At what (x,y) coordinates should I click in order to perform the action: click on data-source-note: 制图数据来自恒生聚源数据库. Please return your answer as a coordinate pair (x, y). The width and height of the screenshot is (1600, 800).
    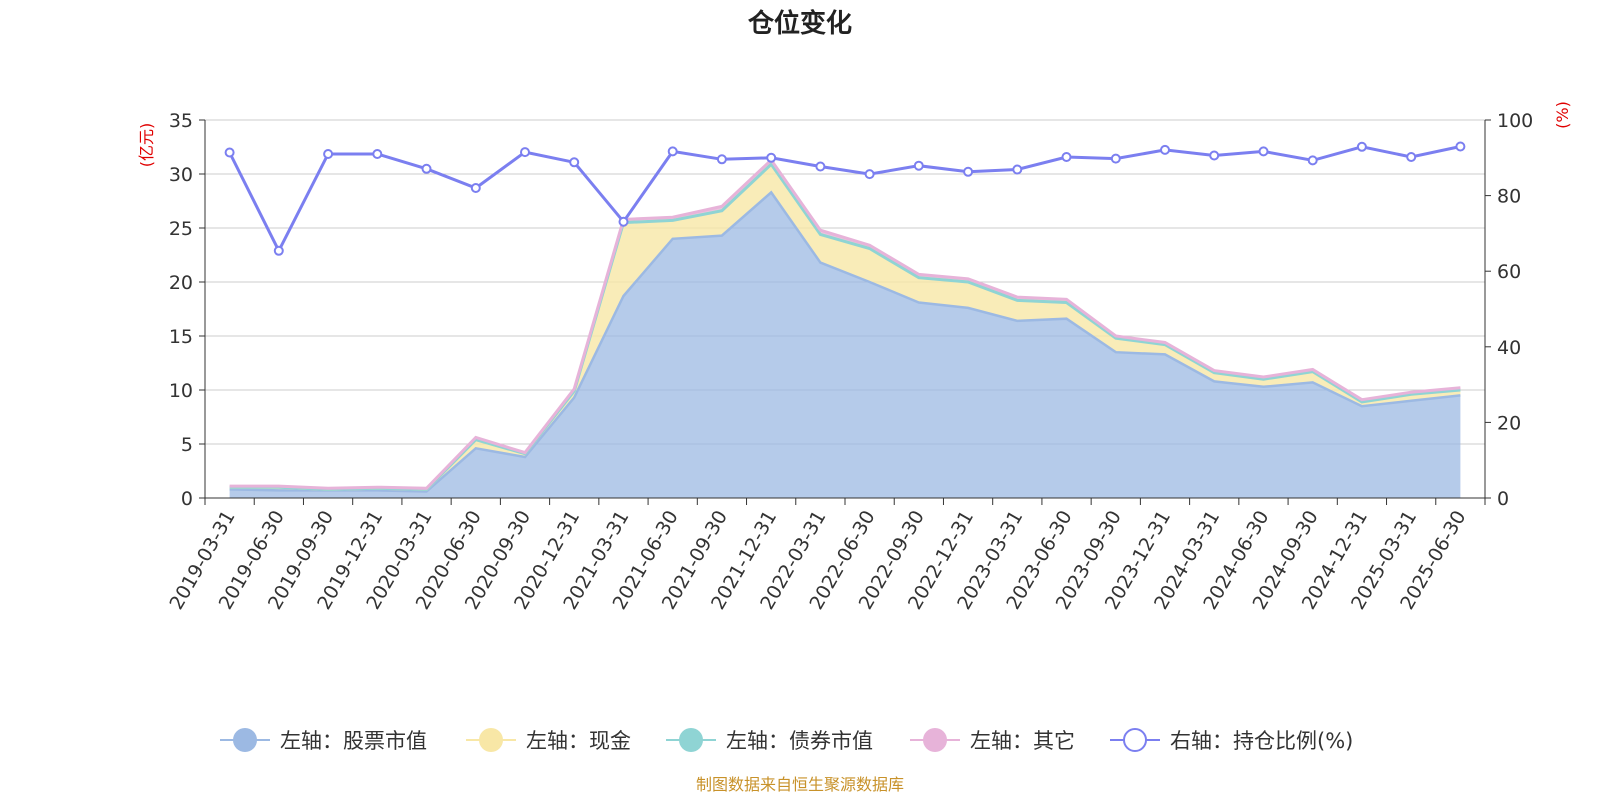
    Looking at the image, I should click on (800, 784).